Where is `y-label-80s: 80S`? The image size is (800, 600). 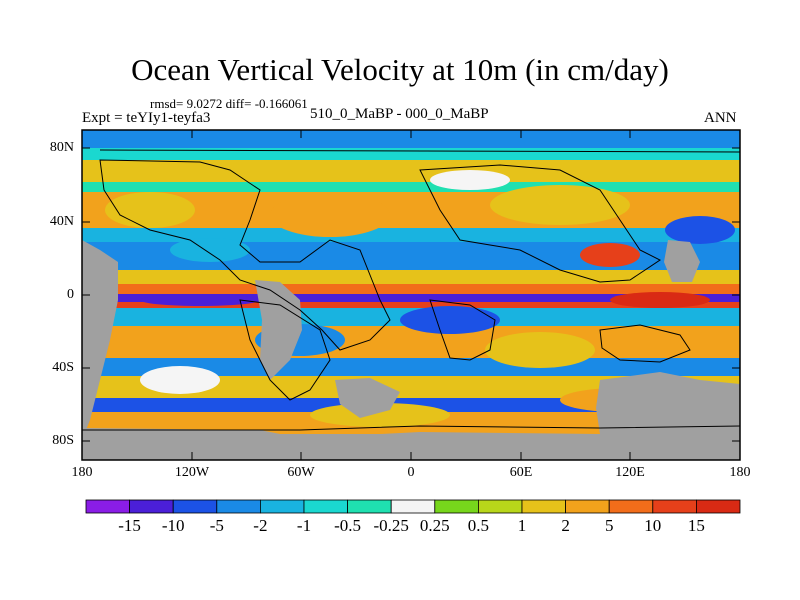 y-label-80s: 80S is located at coordinates (63, 440).